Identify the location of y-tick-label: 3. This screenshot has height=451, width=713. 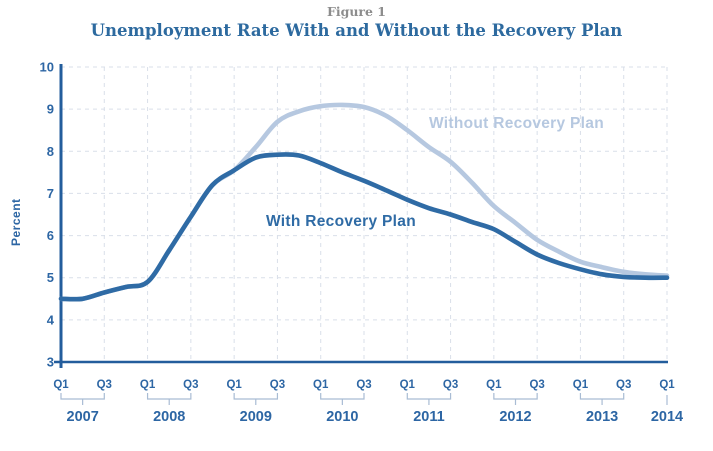
(50, 362).